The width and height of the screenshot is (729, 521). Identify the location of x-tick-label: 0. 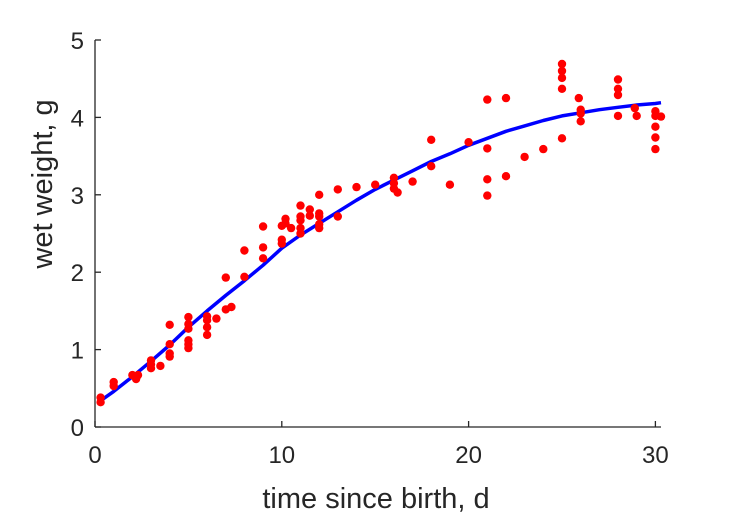
(94, 455).